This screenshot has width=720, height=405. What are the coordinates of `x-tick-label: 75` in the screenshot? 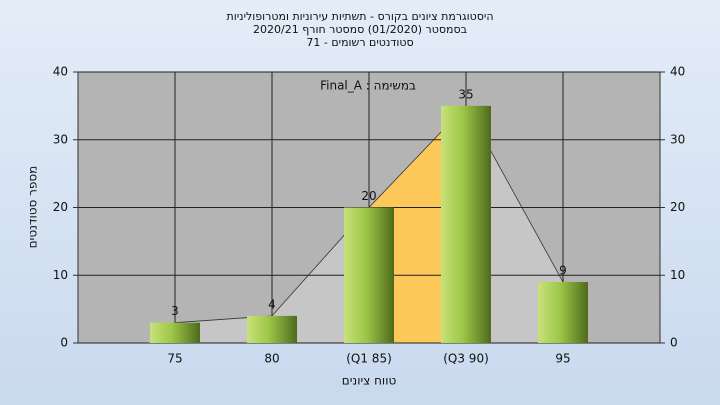 It's located at (174, 359).